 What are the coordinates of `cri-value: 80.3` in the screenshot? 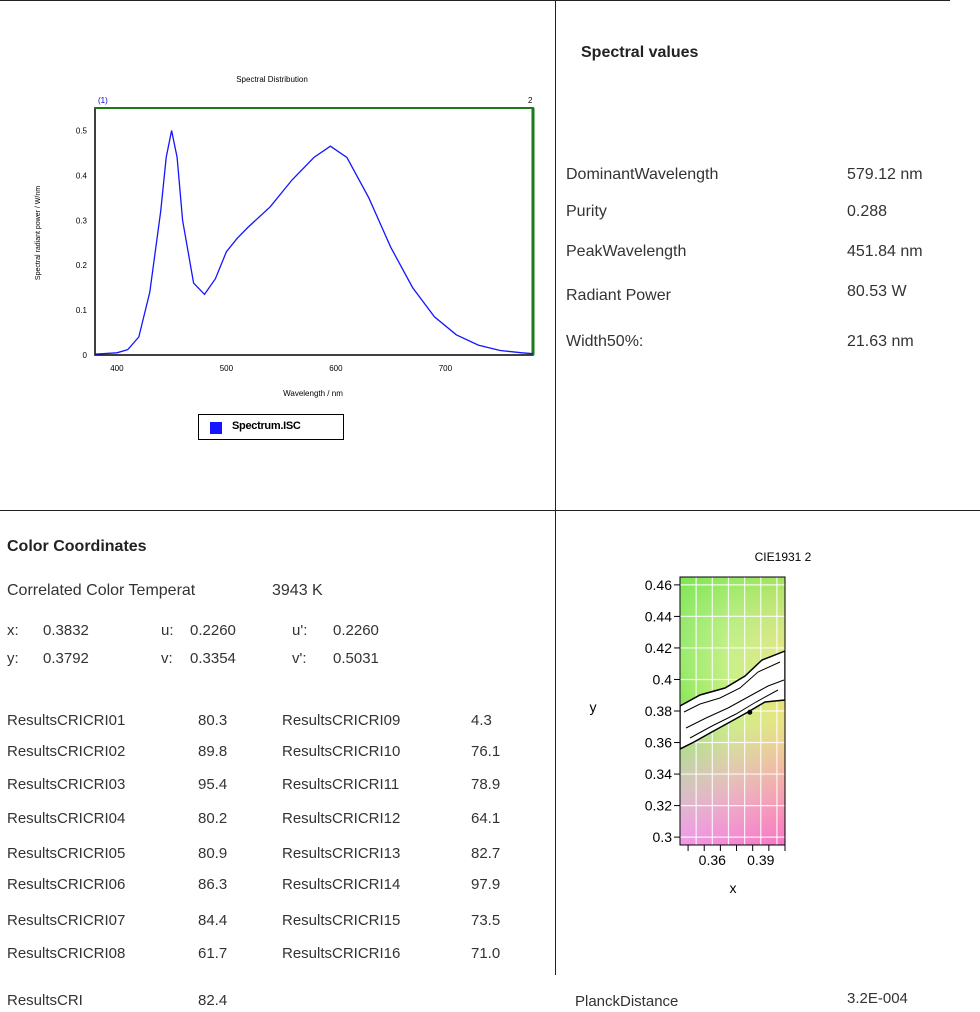 It's located at (213, 720).